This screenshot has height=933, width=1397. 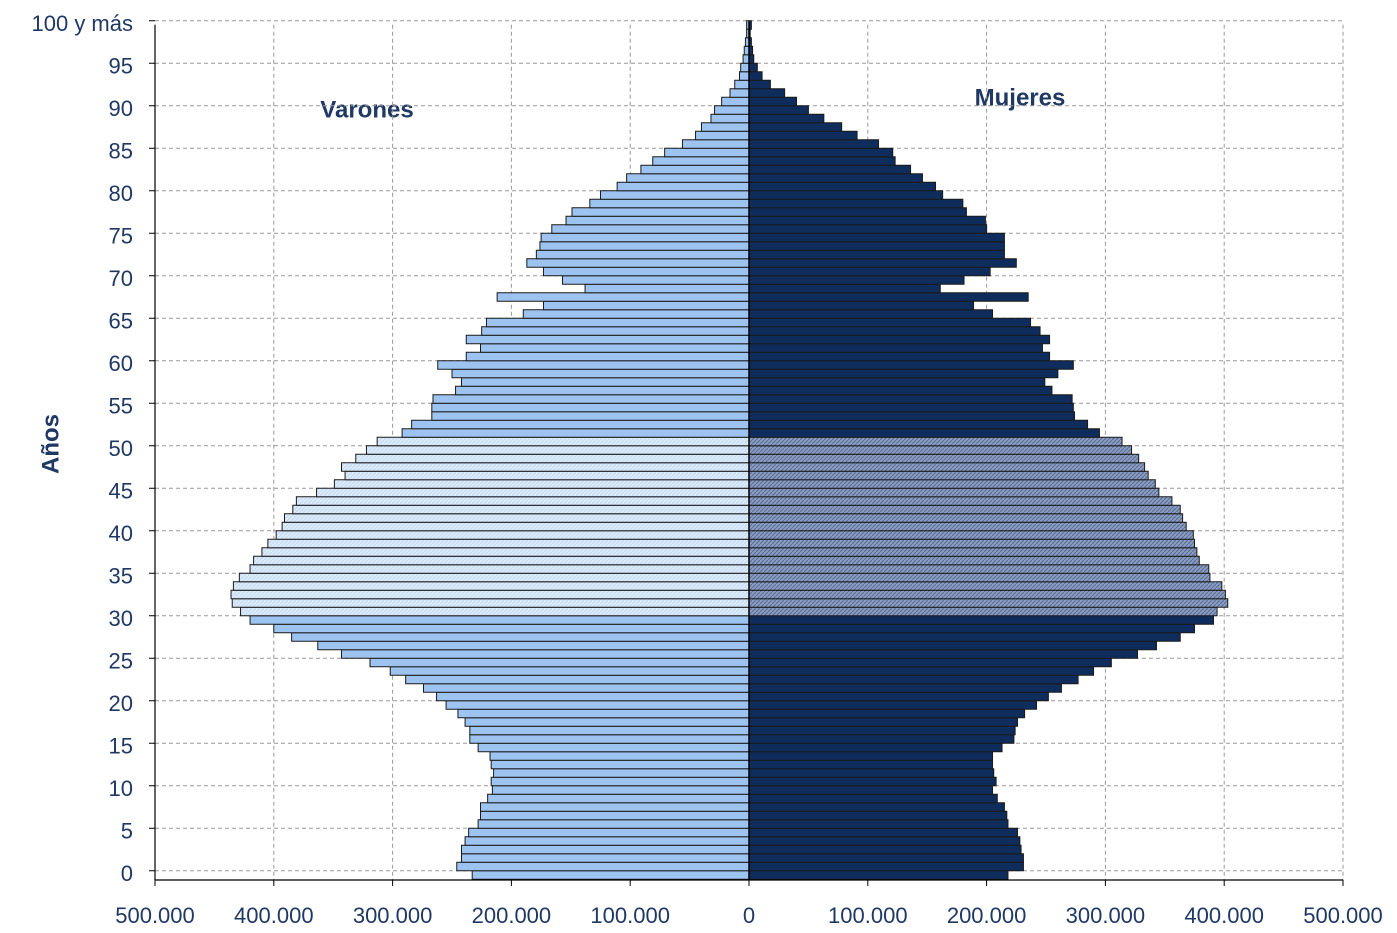 What do you see at coordinates (127, 830) in the screenshot?
I see `y-tick-label: 5` at bounding box center [127, 830].